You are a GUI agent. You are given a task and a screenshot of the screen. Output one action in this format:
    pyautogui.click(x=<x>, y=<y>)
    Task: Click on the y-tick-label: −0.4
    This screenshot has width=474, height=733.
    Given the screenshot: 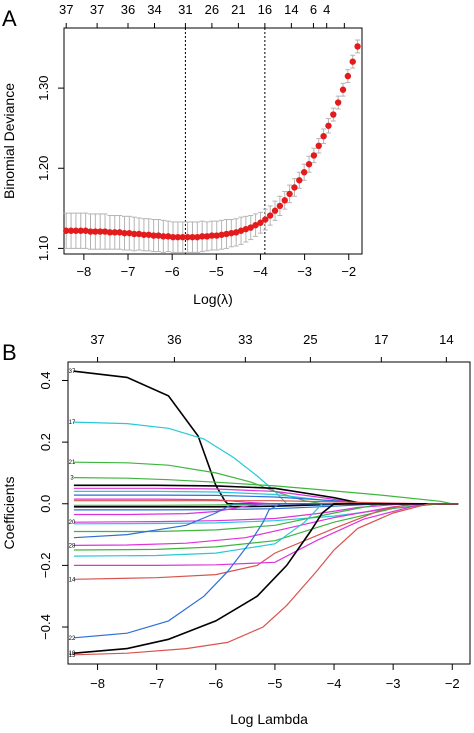 What is the action you would take?
    pyautogui.click(x=45, y=627)
    